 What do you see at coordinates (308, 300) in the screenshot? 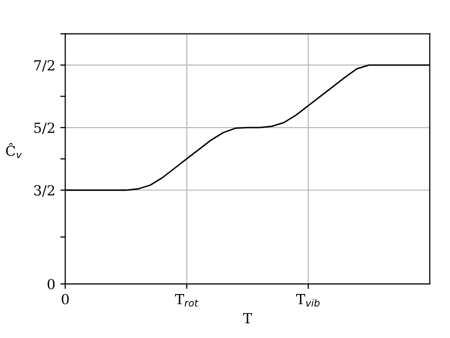
I see `x-tick-label: T$_{vib}$` at bounding box center [308, 300].